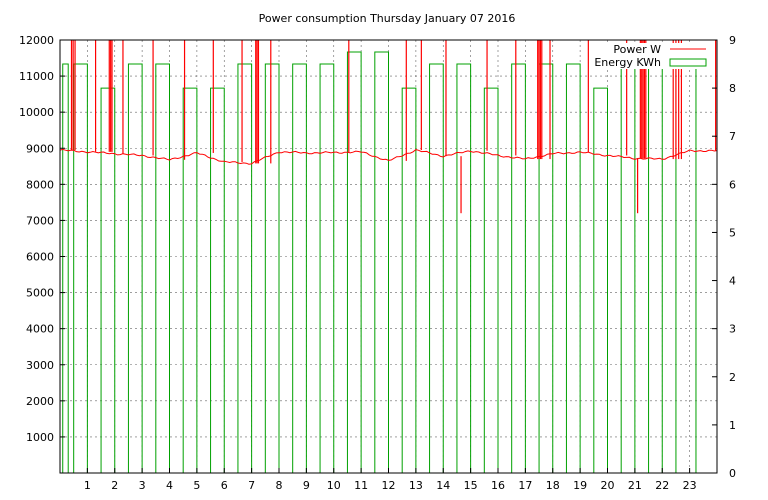 The width and height of the screenshot is (768, 500). I want to click on x-tick-label: 9, so click(306, 485).